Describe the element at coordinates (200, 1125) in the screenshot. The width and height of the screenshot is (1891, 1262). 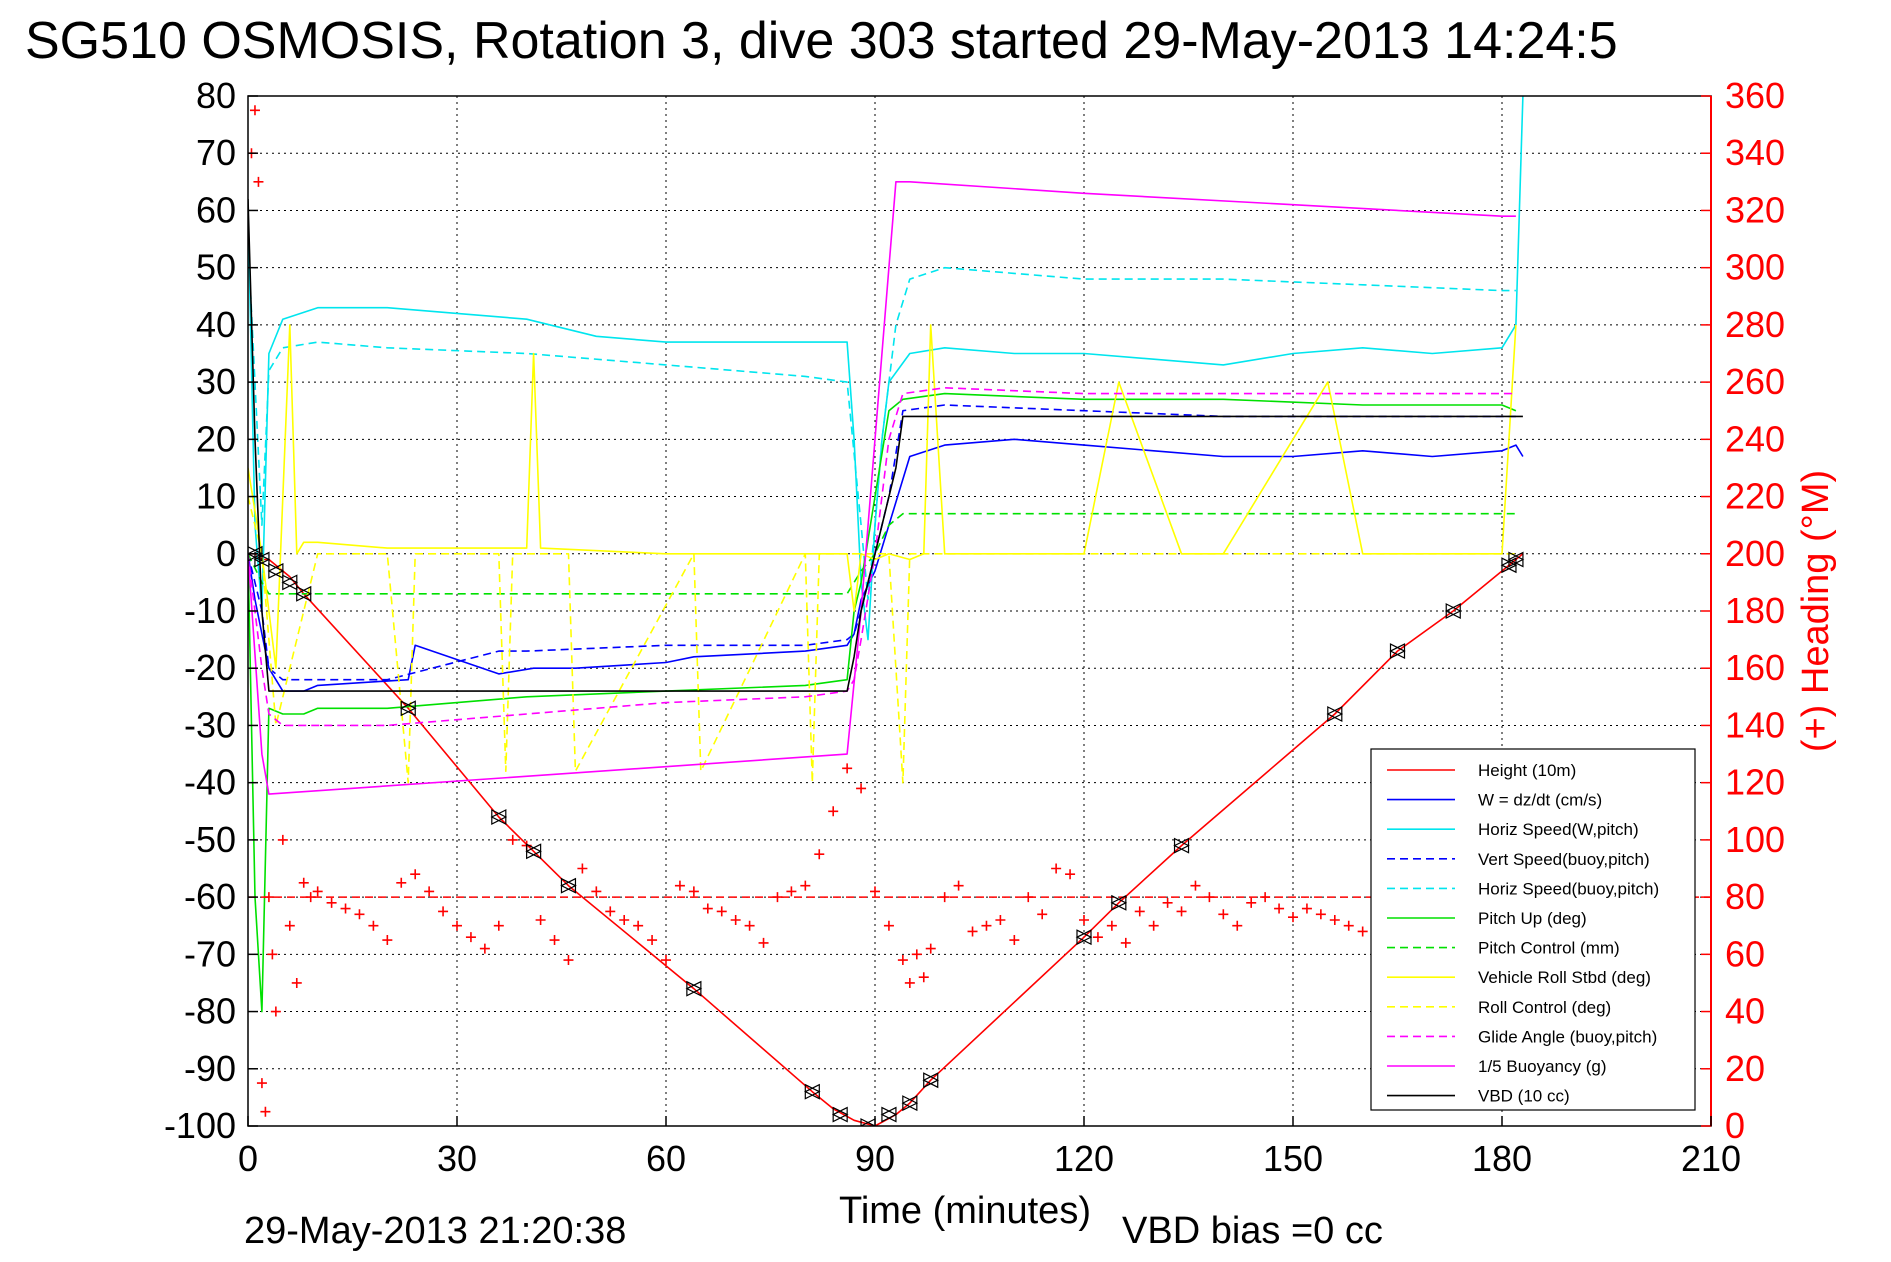
I see `left-tick-label: -100` at that location.